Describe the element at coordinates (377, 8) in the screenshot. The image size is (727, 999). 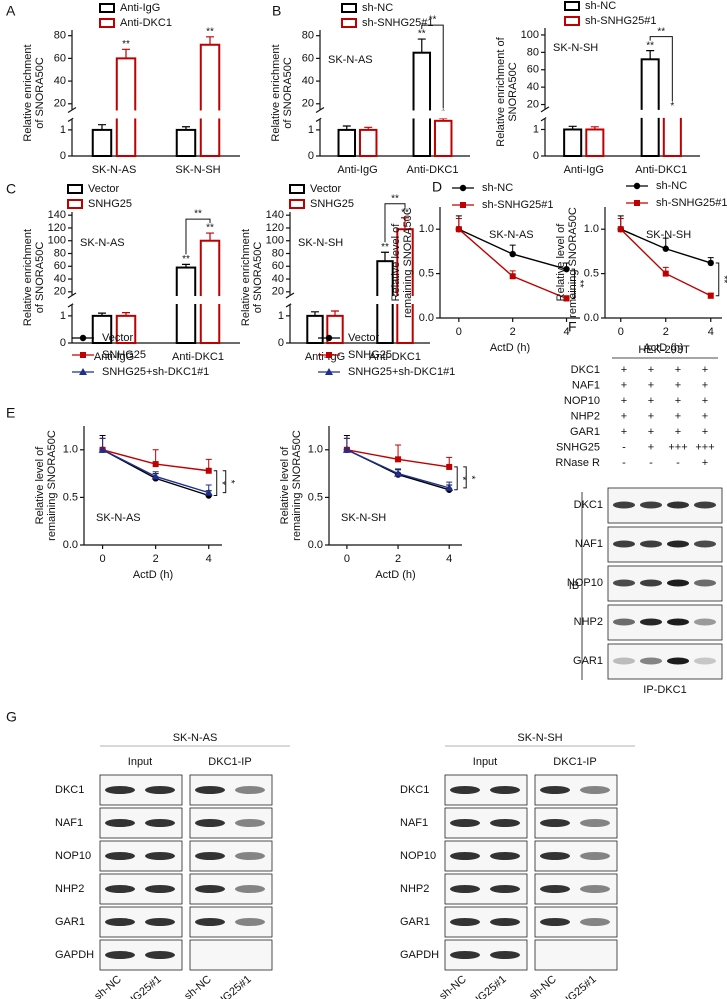
I see `legend-label: sh-NC` at that location.